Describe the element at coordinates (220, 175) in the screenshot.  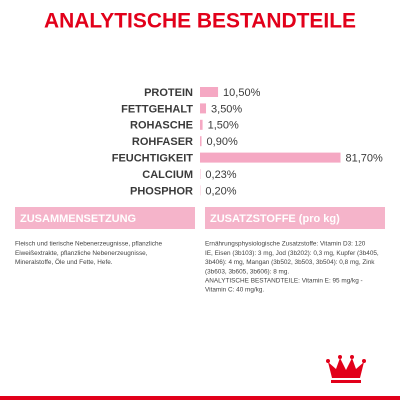
I see `value-label: 0,23%` at that location.